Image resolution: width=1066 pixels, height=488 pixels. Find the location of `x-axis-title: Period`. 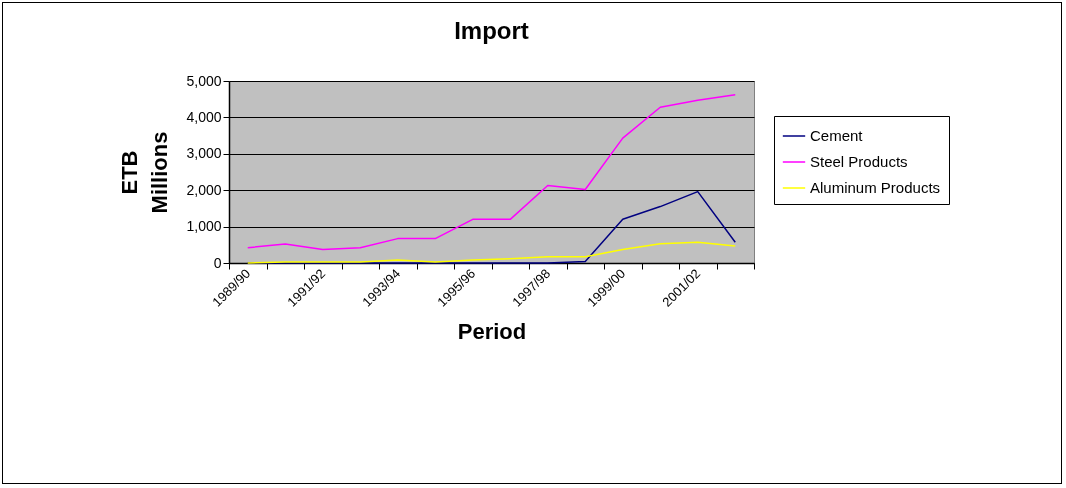

x-axis-title: Period is located at coordinates (492, 331).